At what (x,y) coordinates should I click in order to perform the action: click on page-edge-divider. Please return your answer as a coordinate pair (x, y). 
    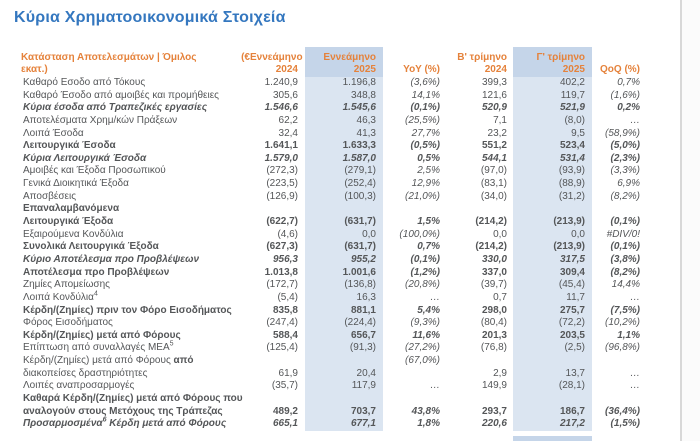
    Looking at the image, I should click on (681, 220).